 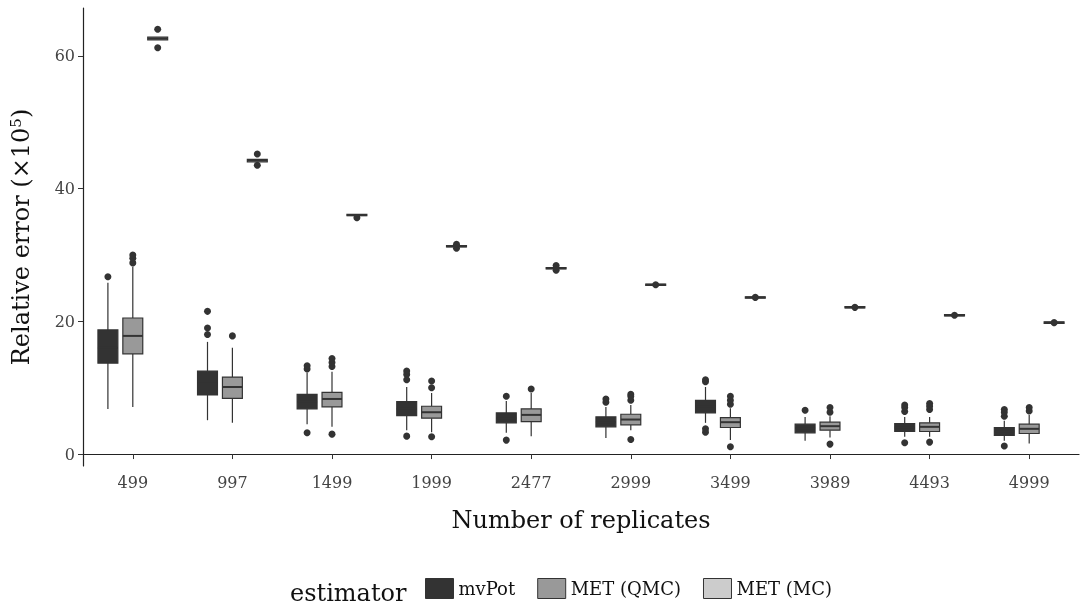 I want to click on x-tick-label: 3499, so click(x=730, y=482).